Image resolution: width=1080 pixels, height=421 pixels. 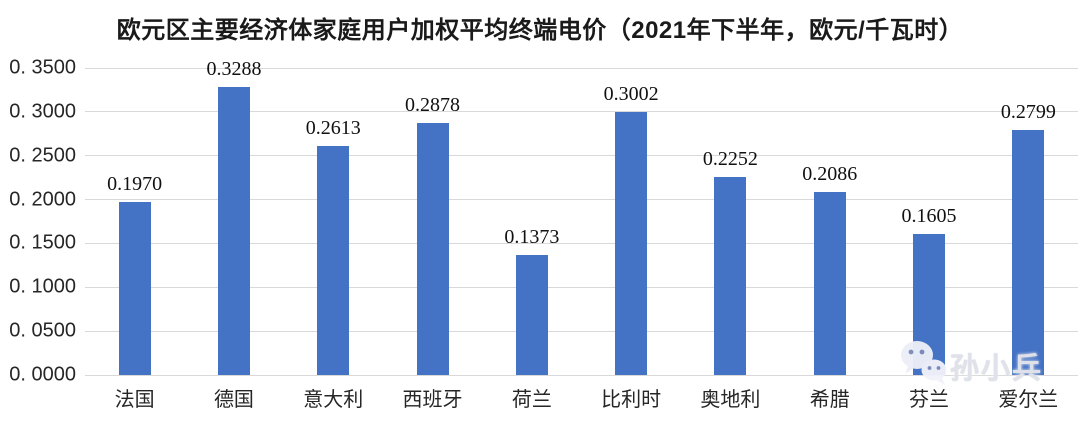 I want to click on bar-slot: 0.1970, so click(x=134, y=221).